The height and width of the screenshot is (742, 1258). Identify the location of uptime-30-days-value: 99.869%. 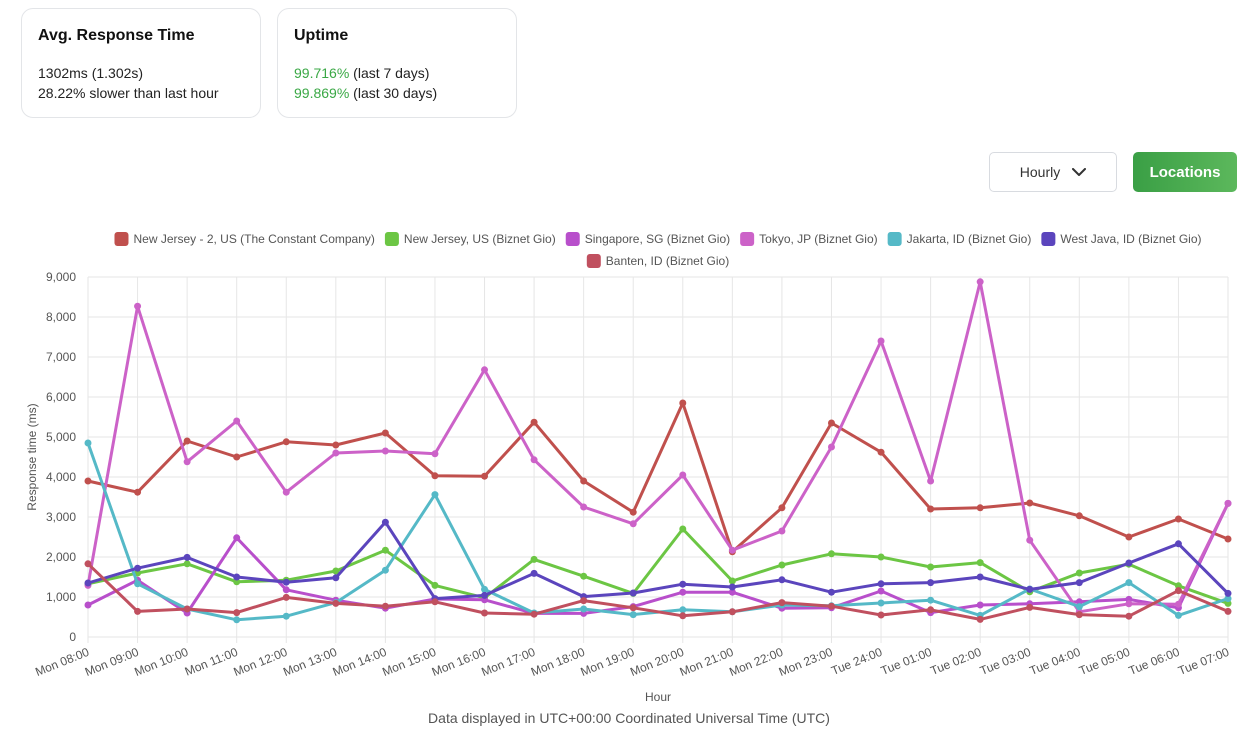
(322, 93).